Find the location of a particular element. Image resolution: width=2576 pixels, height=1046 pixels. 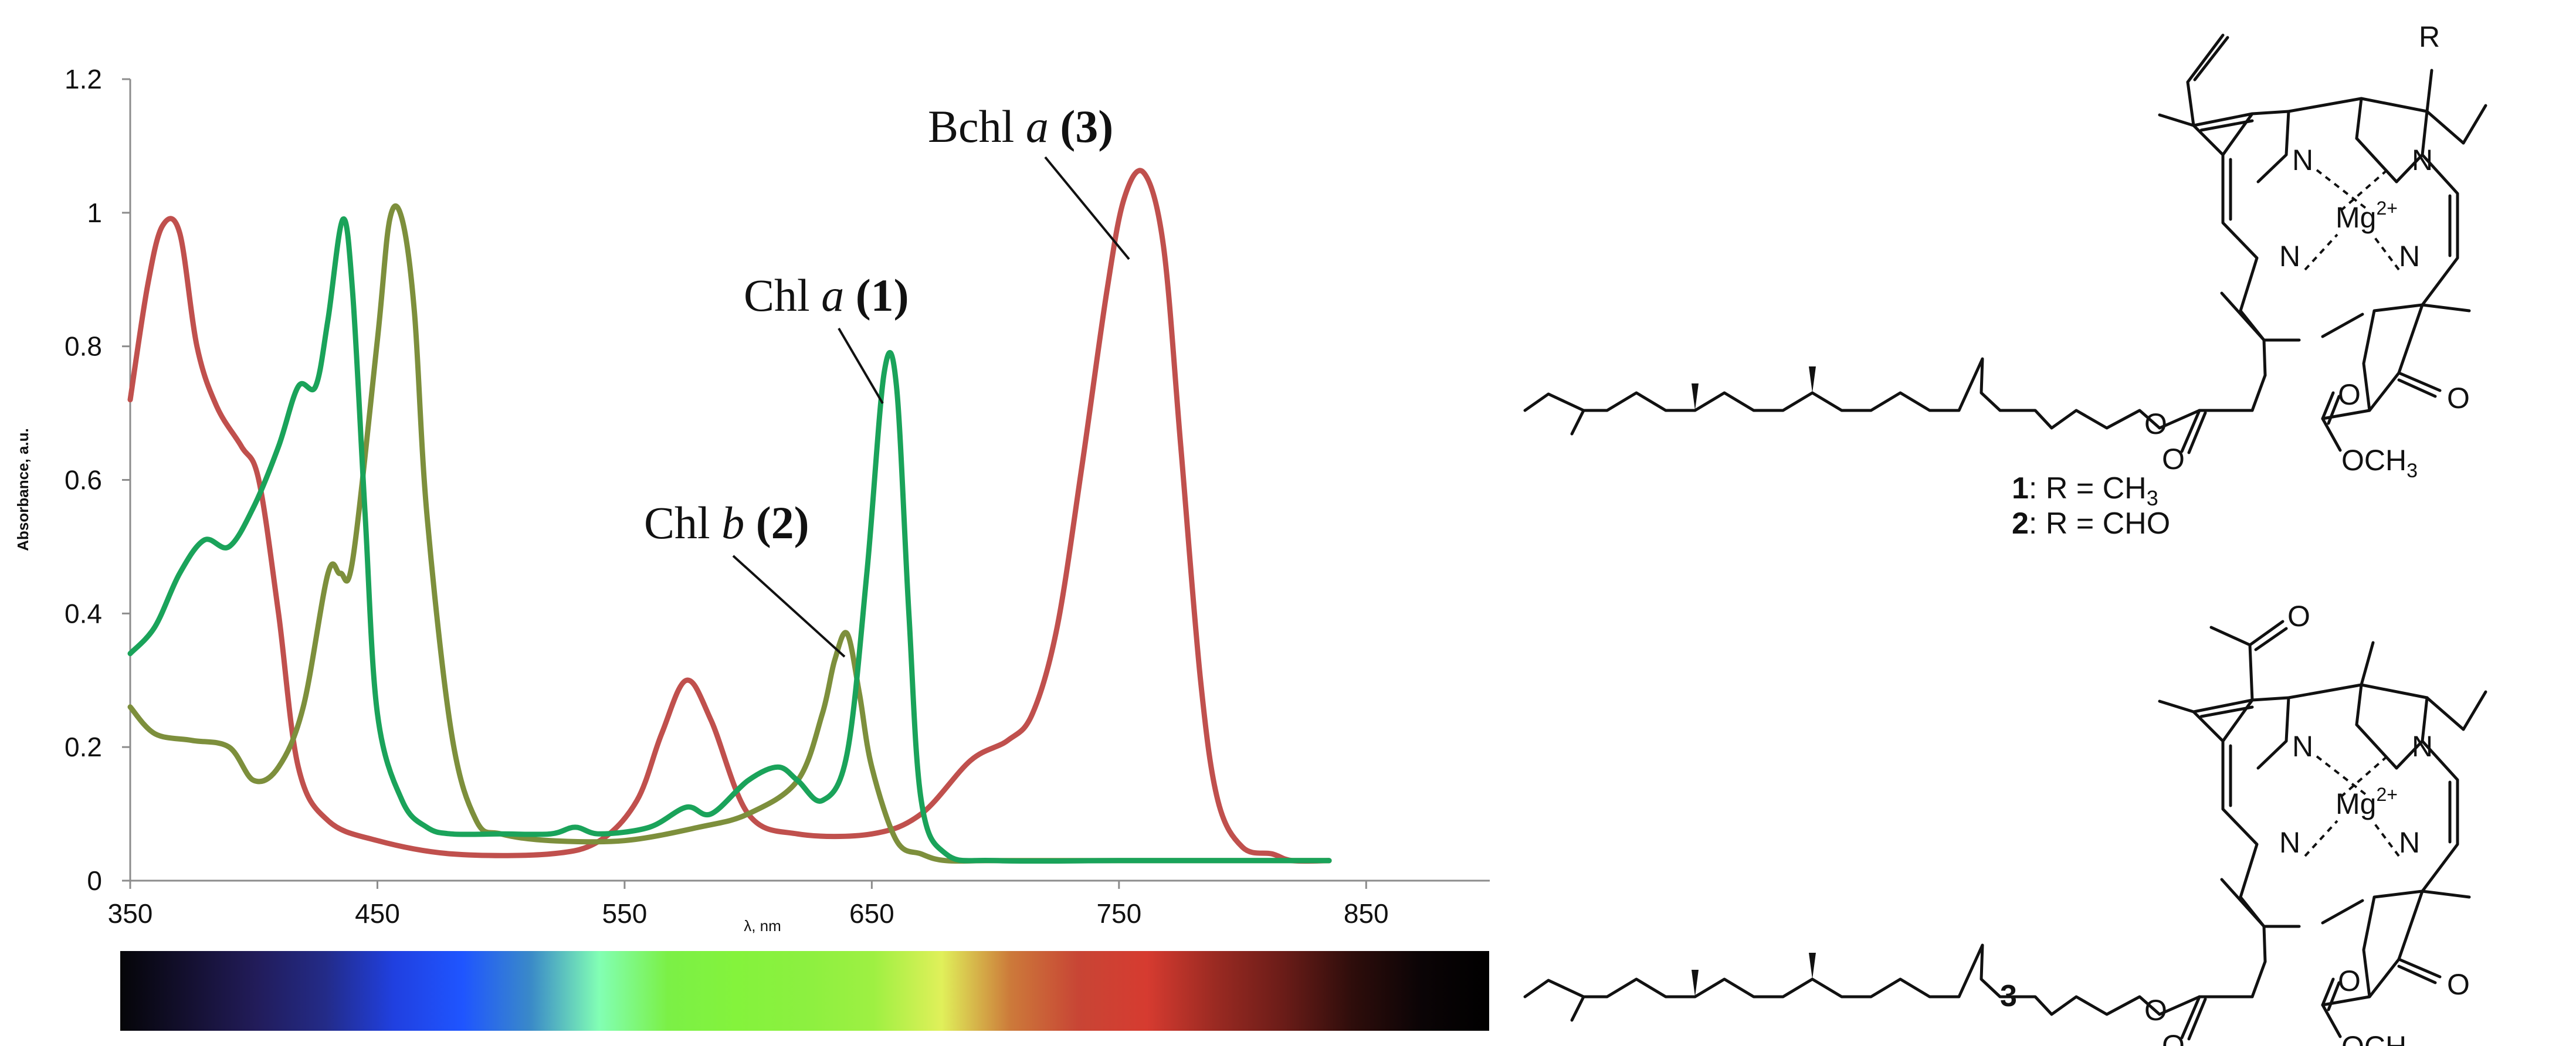

x-tick-label: 850 is located at coordinates (1366, 913).